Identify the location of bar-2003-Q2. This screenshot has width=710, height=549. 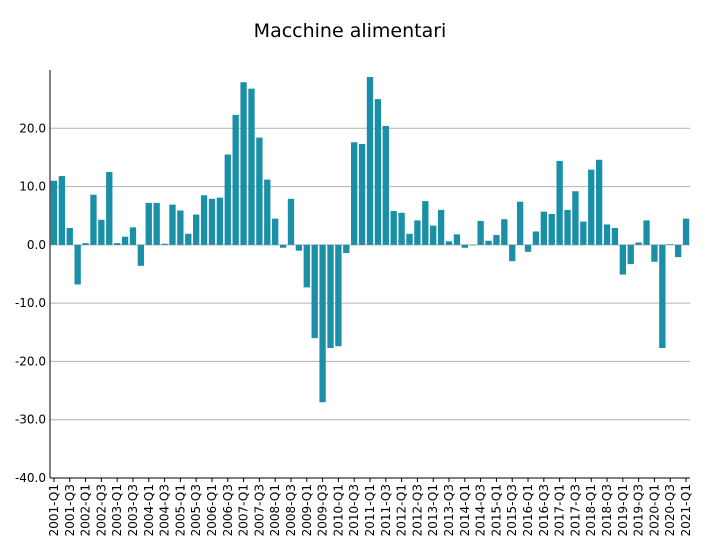
(125, 240).